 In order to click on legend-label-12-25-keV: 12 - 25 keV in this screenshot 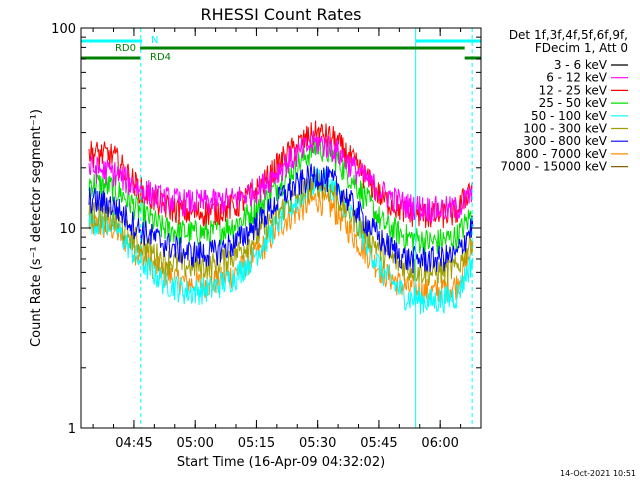, I will do `click(573, 90)`.